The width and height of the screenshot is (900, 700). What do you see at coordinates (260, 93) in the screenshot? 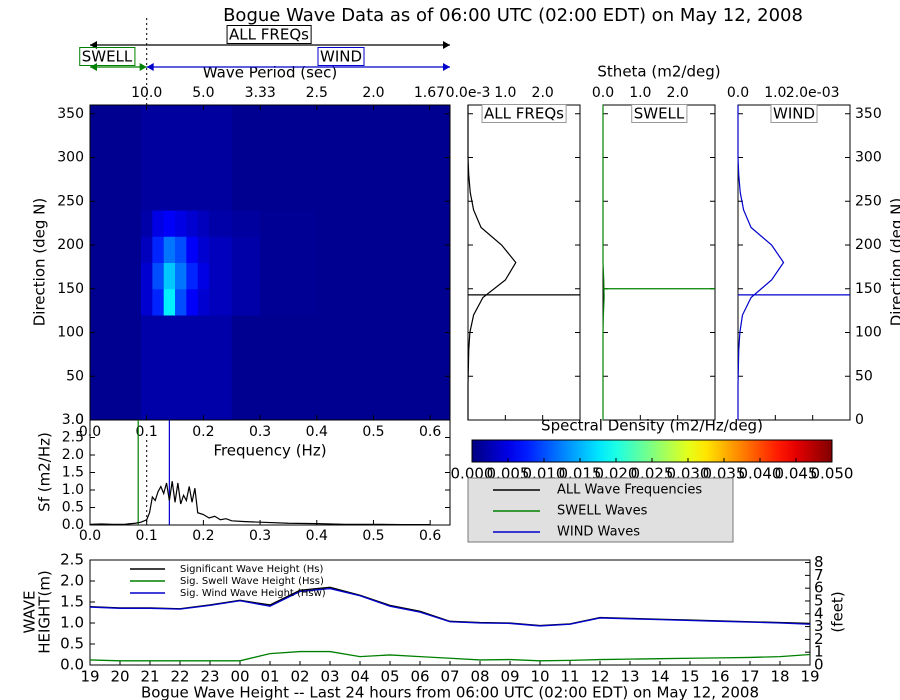
I see `period-tick-label: 3.33` at bounding box center [260, 93].